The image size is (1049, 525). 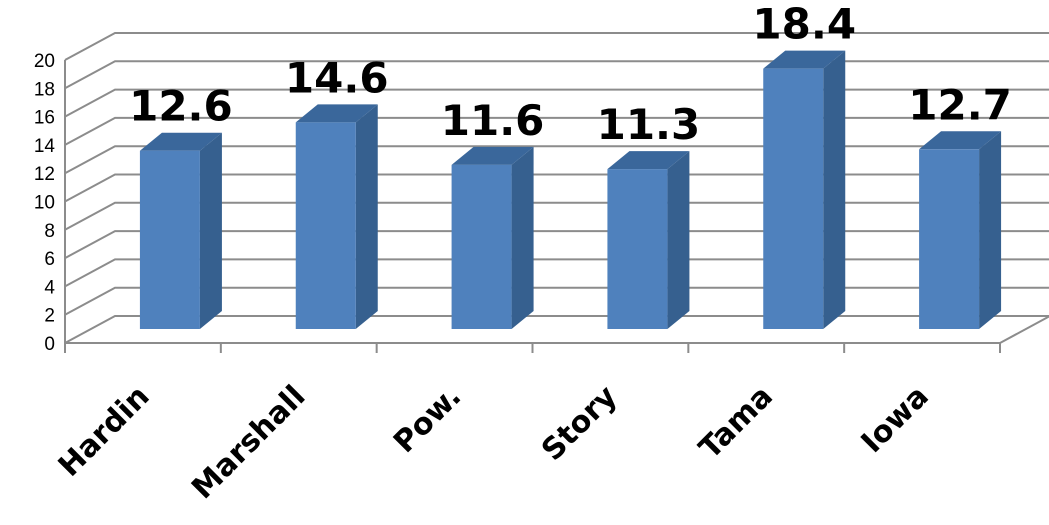 I want to click on x-tick-label: Tama, so click(x=736, y=422).